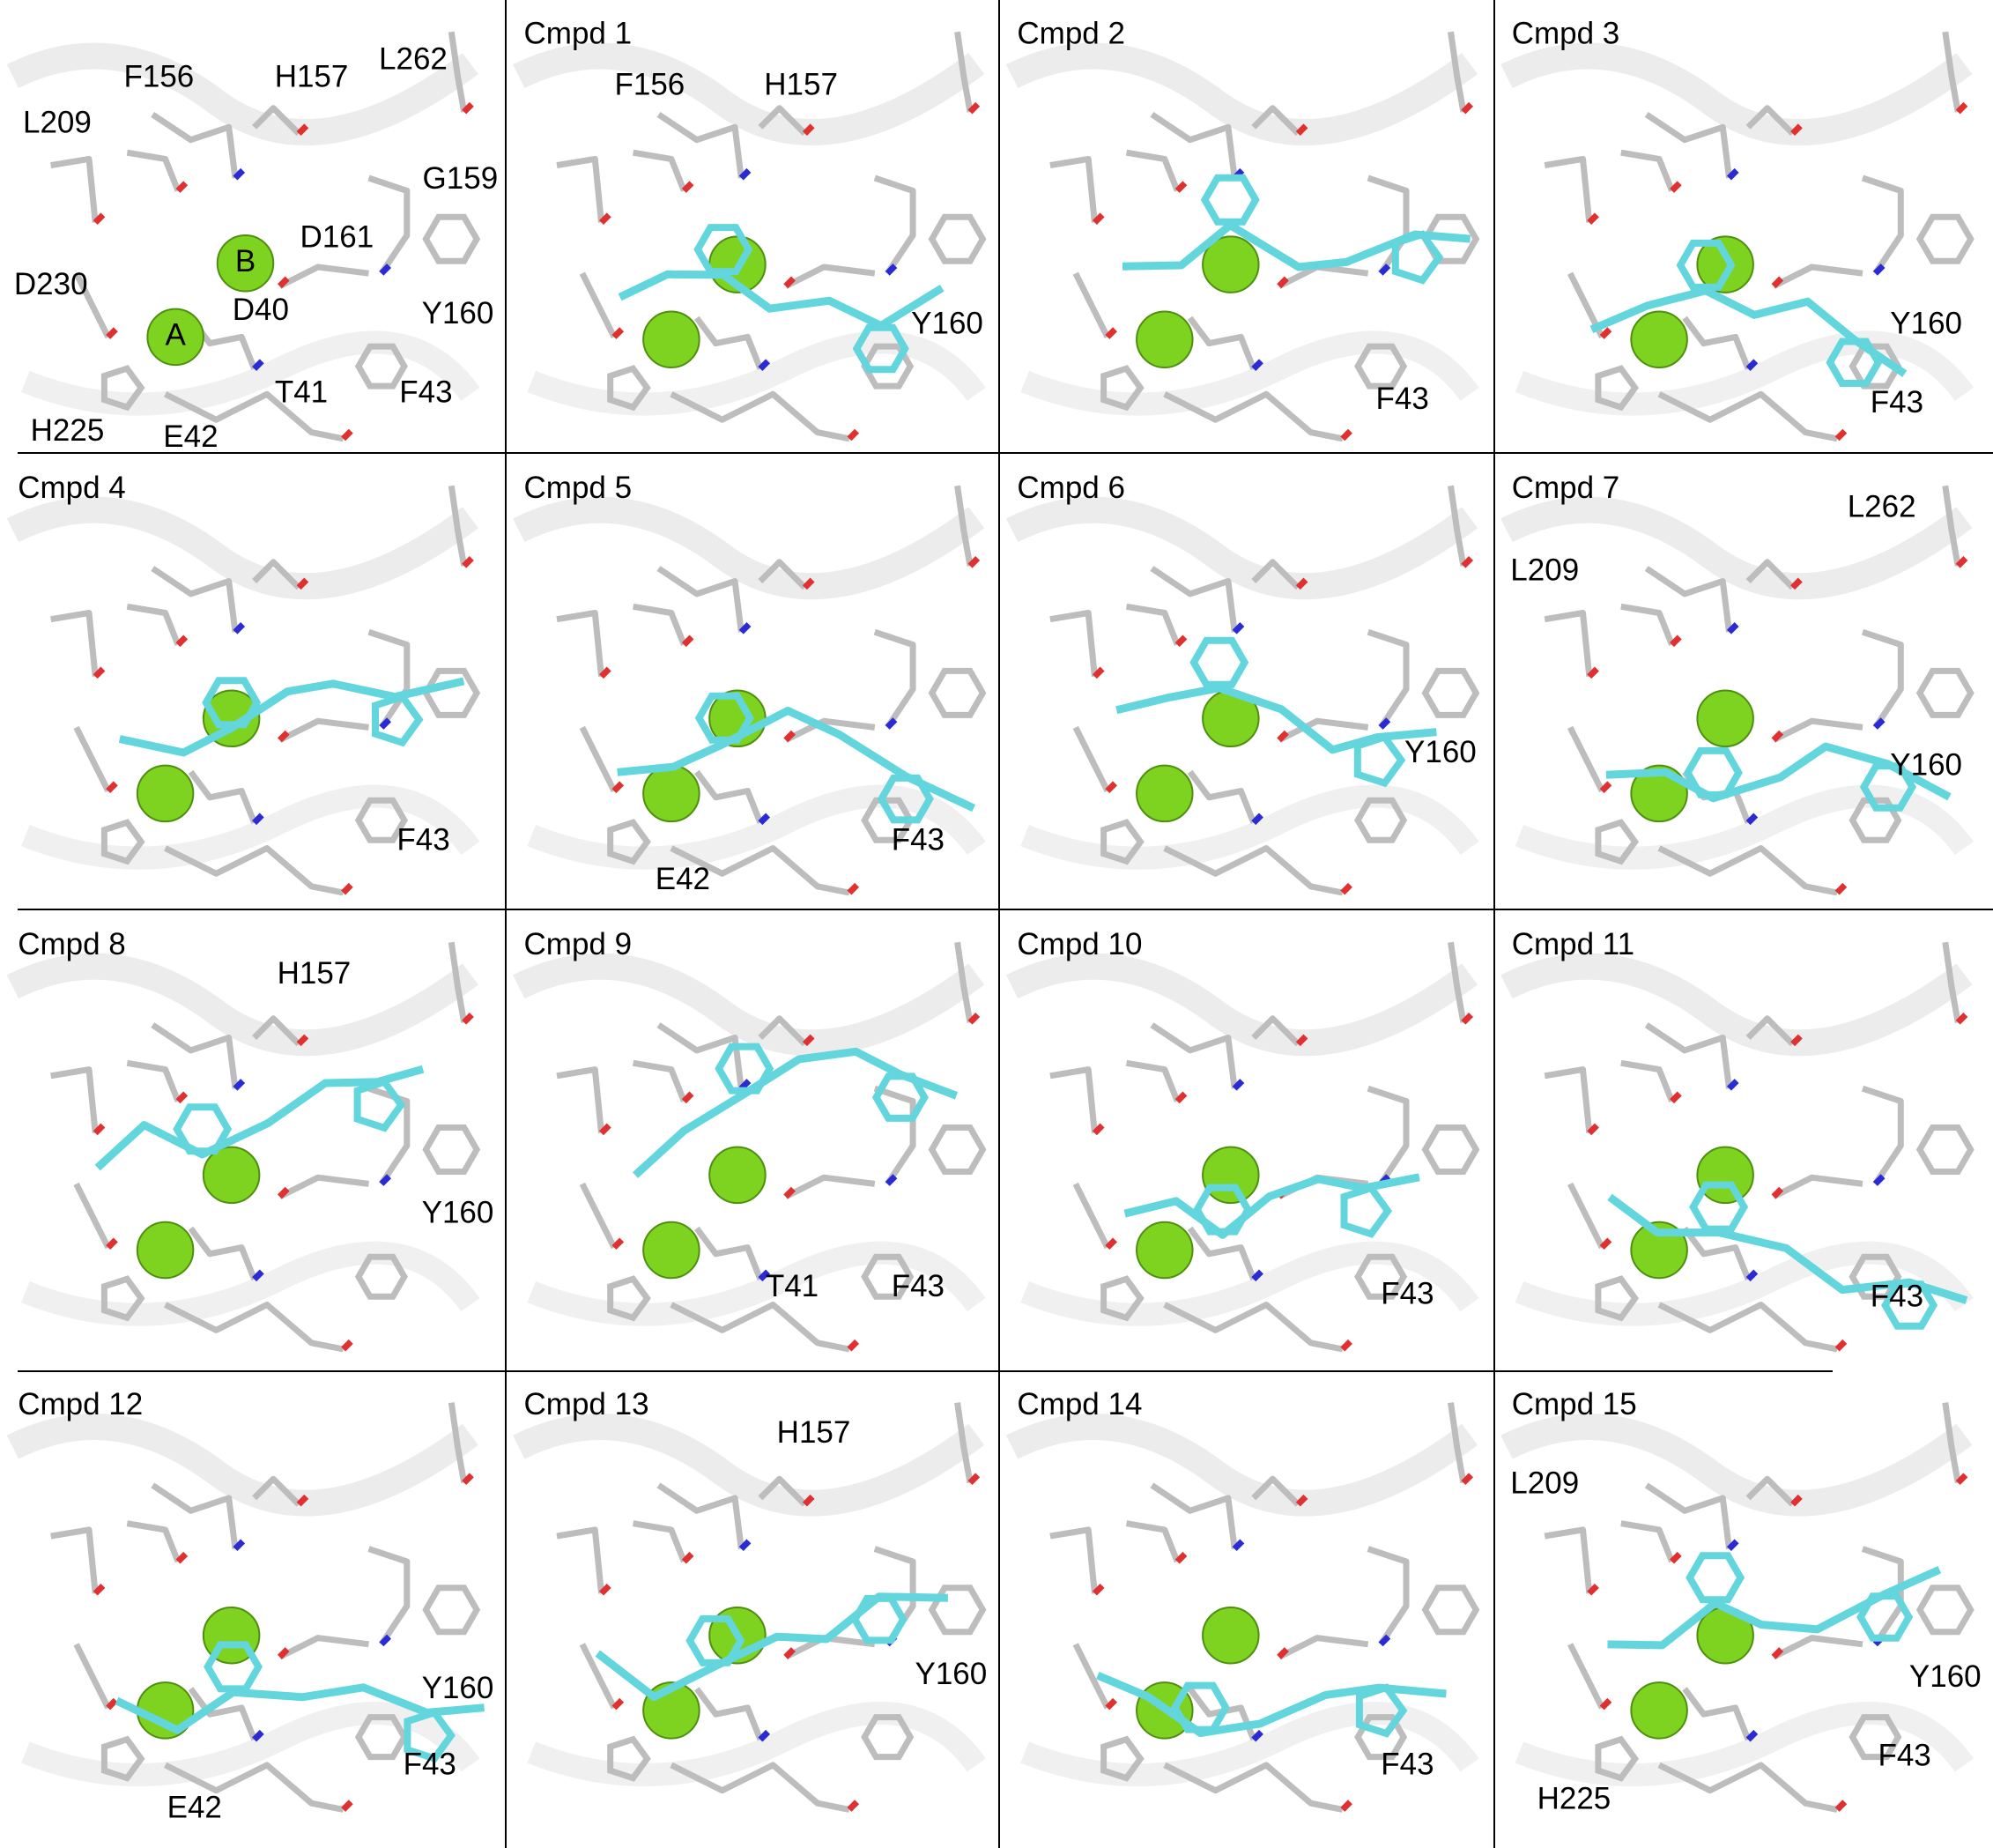 This screenshot has width=1993, height=1848. What do you see at coordinates (337, 238) in the screenshot?
I see `residue-label: D161` at bounding box center [337, 238].